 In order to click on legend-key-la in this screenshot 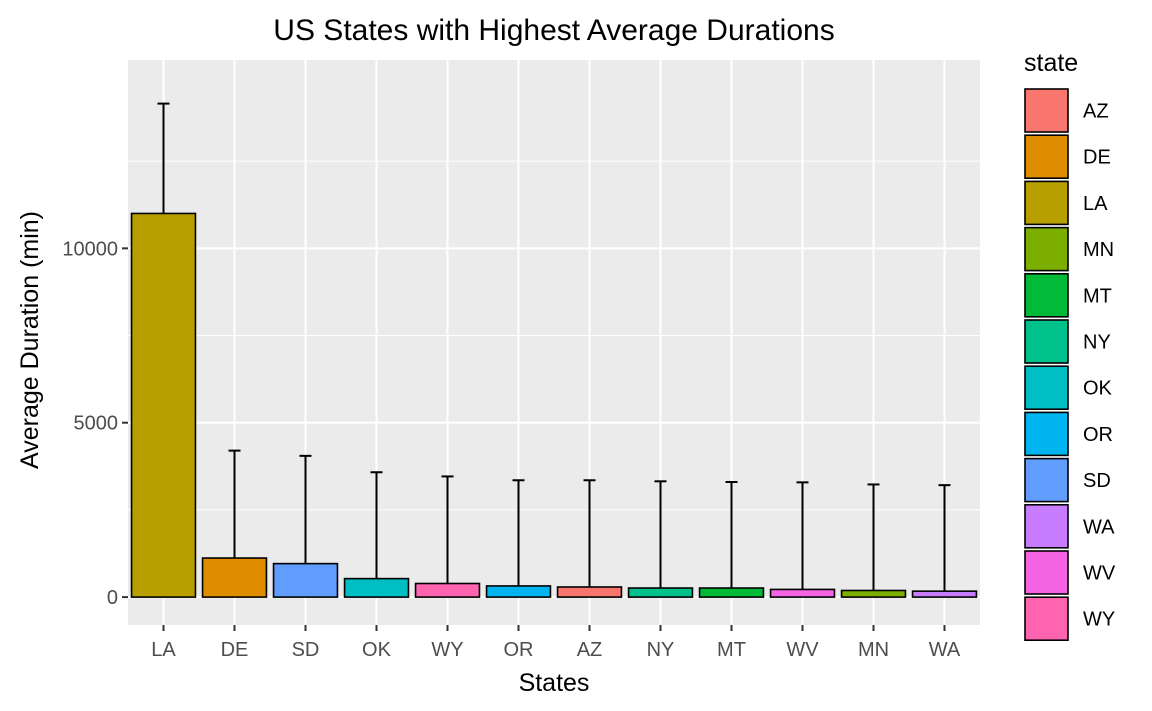, I will do `click(1046, 203)`.